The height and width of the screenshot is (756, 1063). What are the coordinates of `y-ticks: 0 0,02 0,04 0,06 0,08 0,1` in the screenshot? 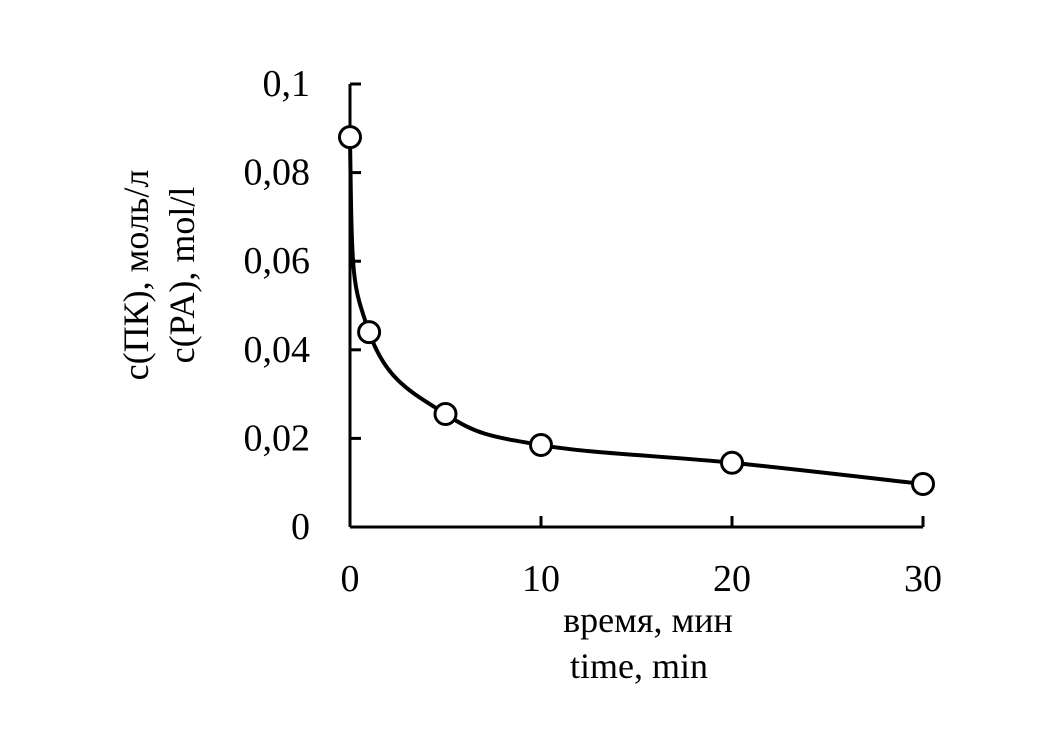 It's located at (302, 305).